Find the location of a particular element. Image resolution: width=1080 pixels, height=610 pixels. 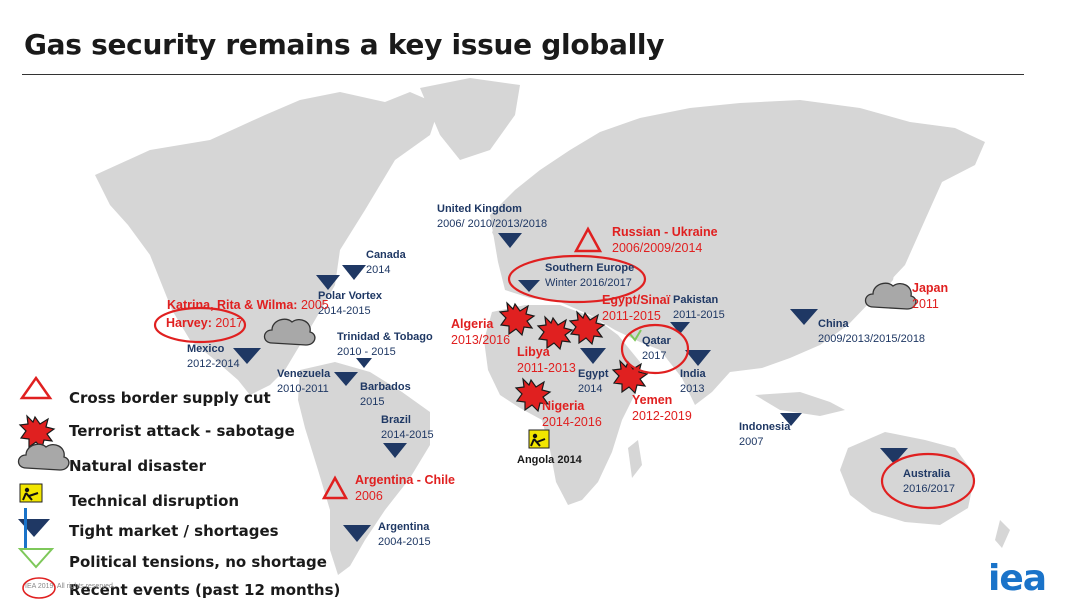

label-russia: Russian - Ukraine 2006/2009/2014 is located at coordinates (665, 240).